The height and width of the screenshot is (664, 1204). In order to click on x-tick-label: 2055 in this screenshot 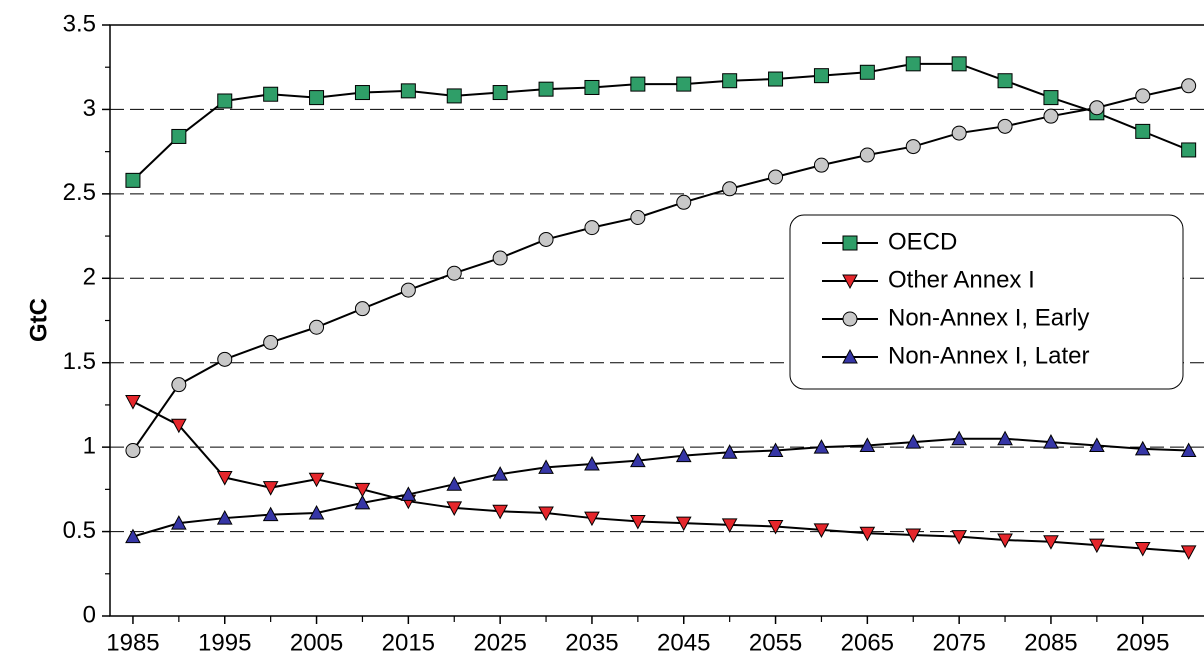, I will do `click(775, 642)`.